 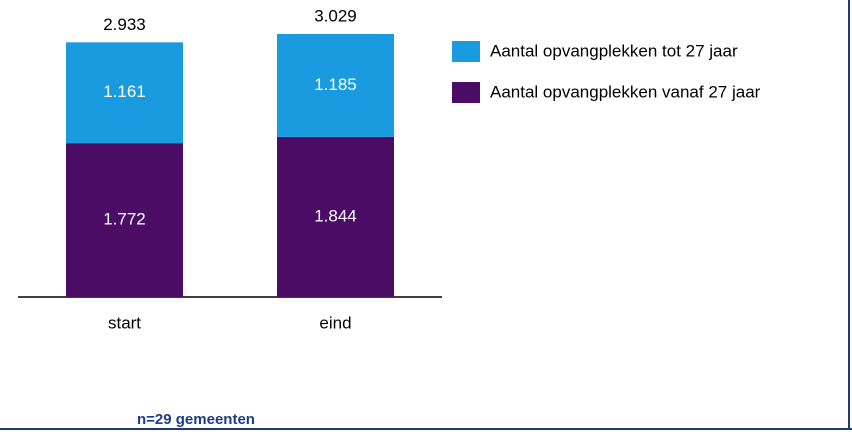 I want to click on x-tick-label: start, so click(x=124, y=322).